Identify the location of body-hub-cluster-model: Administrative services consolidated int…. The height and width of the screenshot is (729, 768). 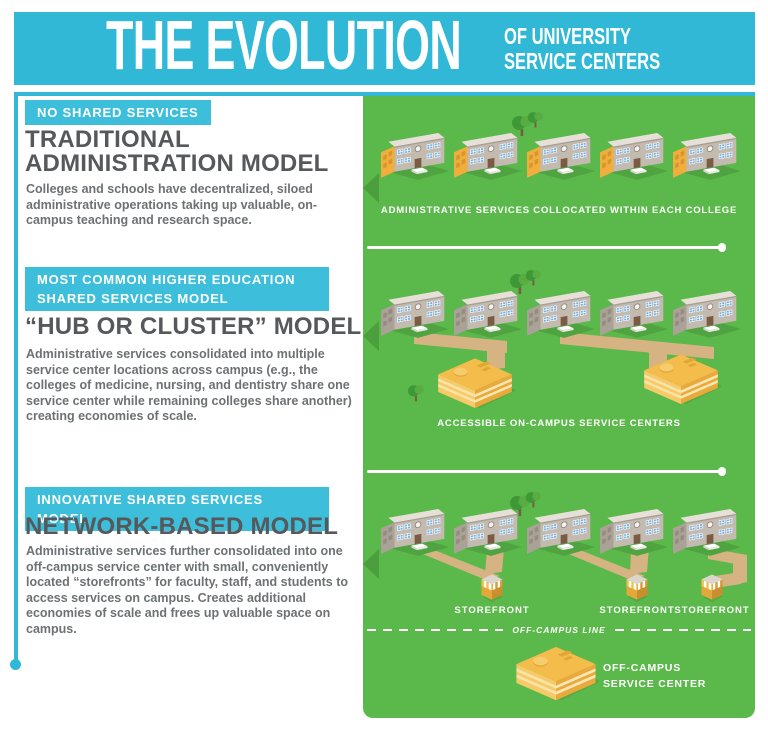
(189, 385).